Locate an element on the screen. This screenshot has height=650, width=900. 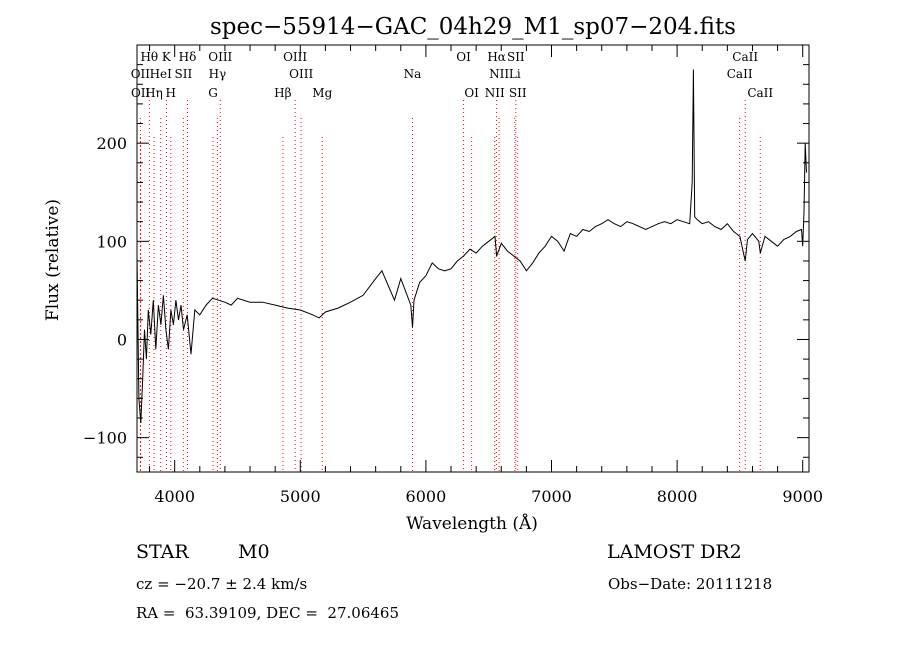
marker-label: Na is located at coordinates (413, 74).